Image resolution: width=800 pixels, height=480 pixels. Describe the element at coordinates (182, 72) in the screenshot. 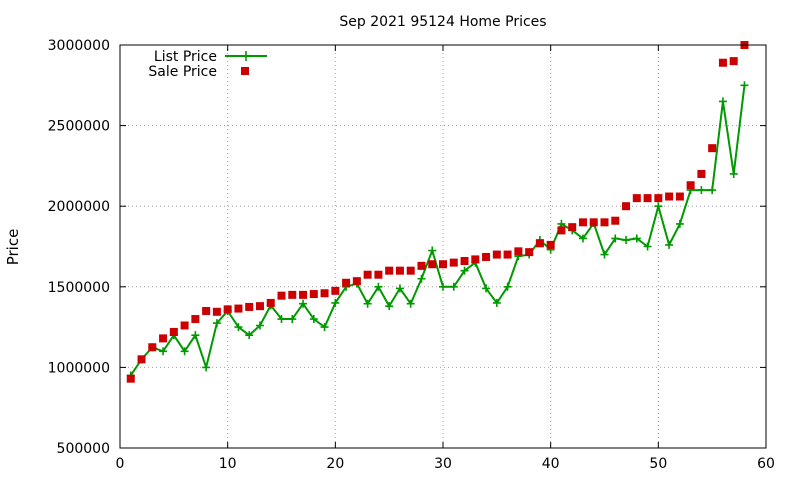

I see `legend-label-sale-price: Sale Price` at that location.